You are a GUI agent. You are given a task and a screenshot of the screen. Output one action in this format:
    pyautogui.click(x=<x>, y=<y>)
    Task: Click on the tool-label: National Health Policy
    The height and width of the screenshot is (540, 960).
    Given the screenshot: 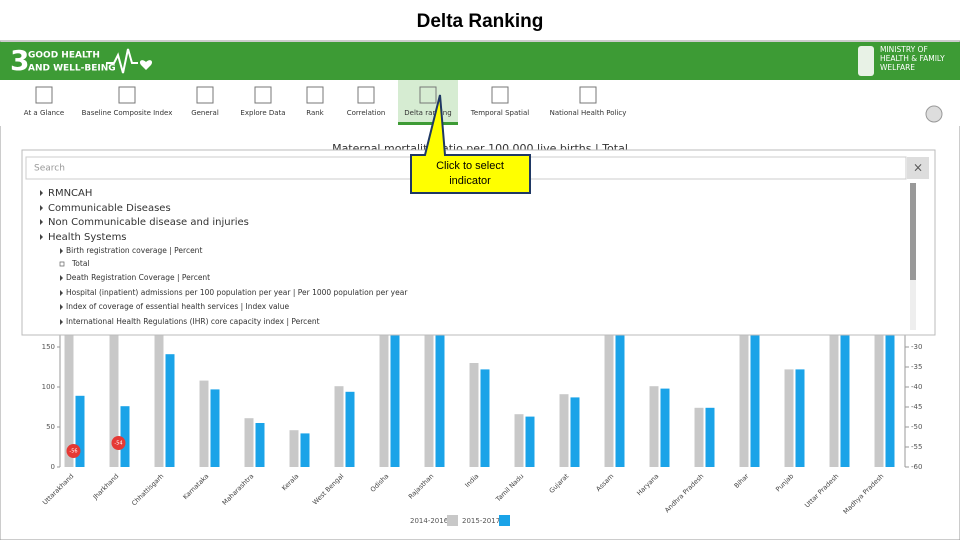 What is the action you would take?
    pyautogui.click(x=588, y=113)
    